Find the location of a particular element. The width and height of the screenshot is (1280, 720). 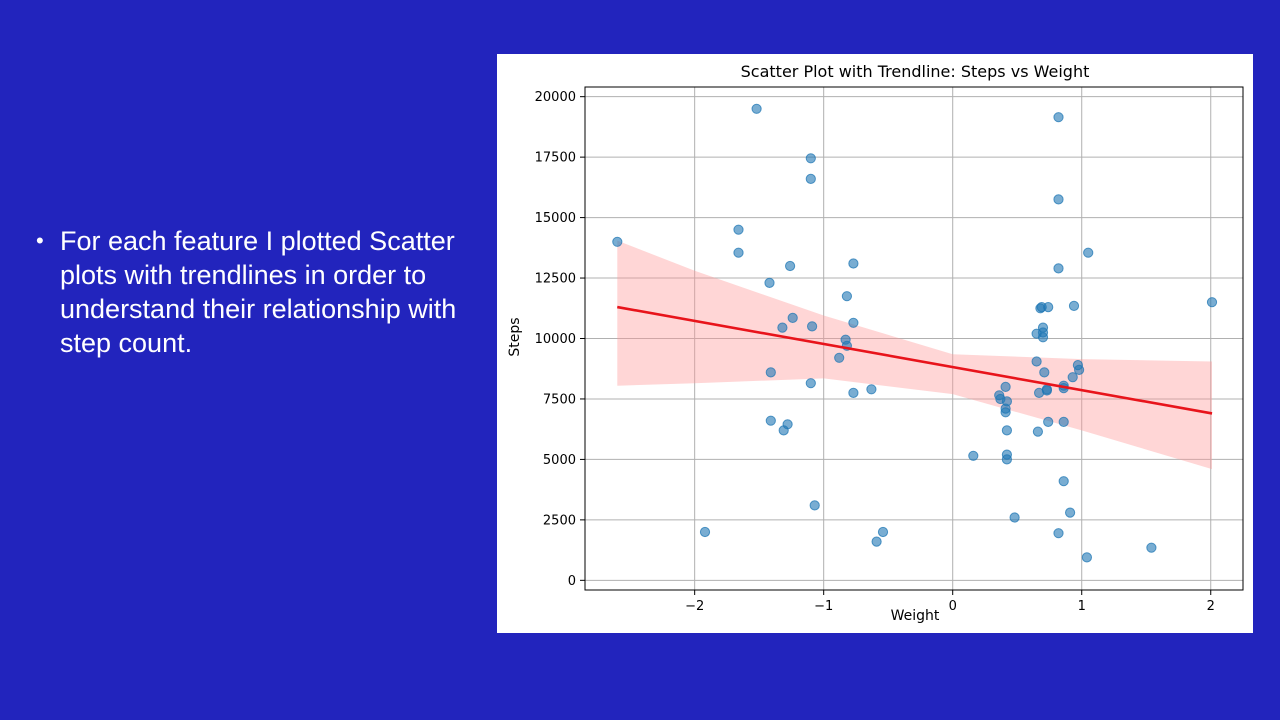

x-tick-label: 0 is located at coordinates (953, 606).